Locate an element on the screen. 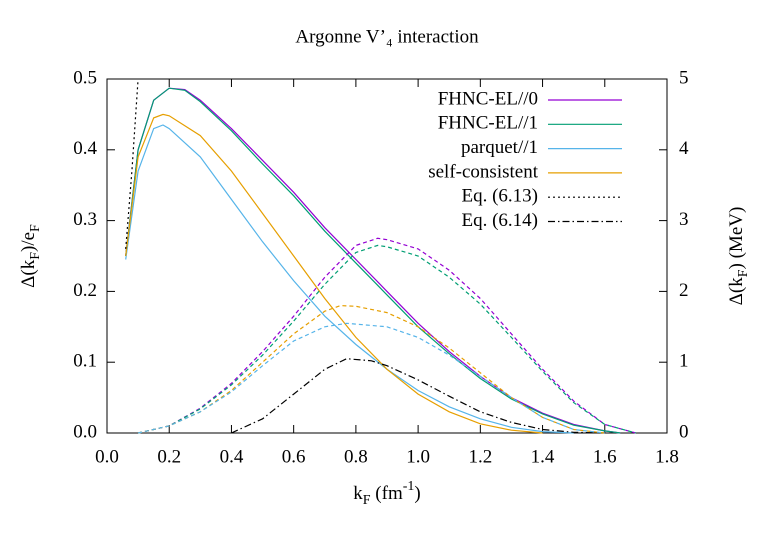  y-axis-label: Δ(kF)/eF is located at coordinates (30, 256).